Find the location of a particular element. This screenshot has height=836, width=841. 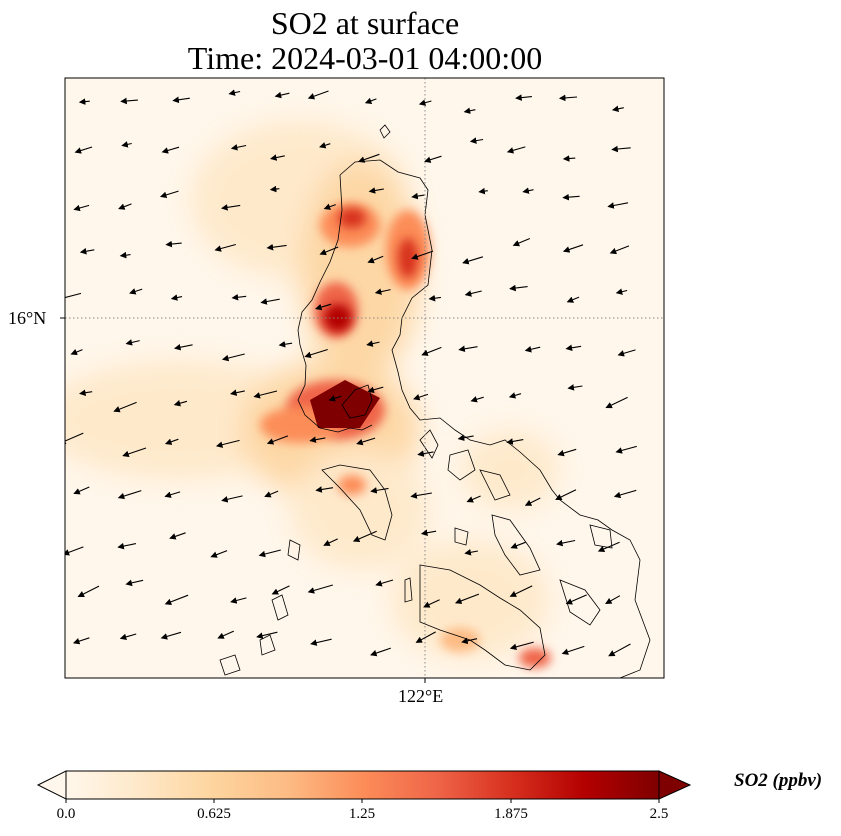

map-subtitle-time: Time: 2024-03-01 04:00:00 is located at coordinates (365, 58).